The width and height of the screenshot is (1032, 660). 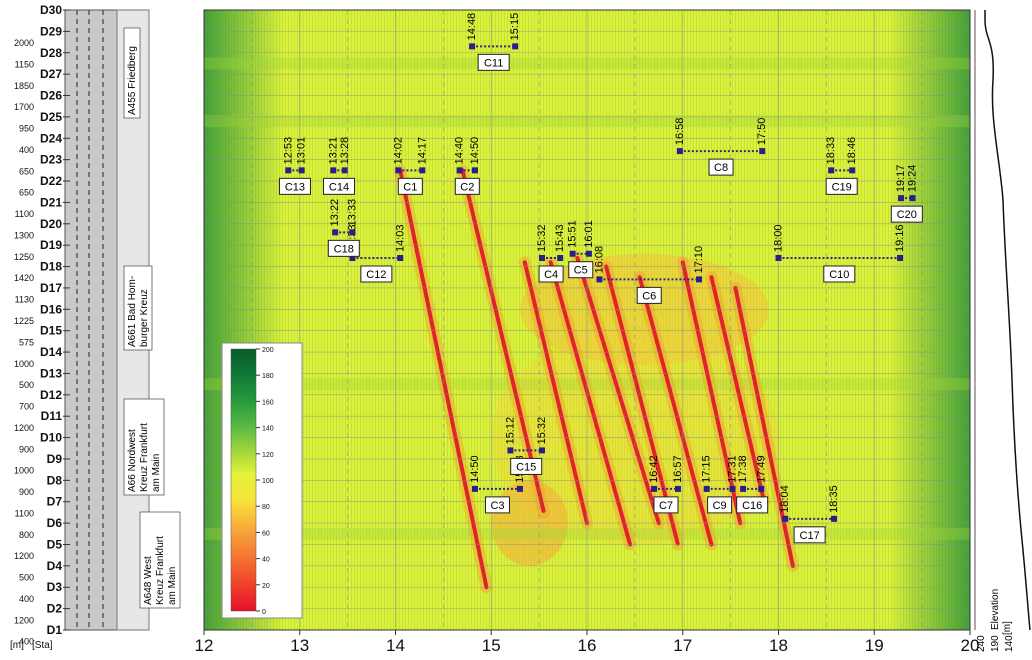 What do you see at coordinates (761, 469) in the screenshot?
I see `end-time: 17:49` at bounding box center [761, 469].